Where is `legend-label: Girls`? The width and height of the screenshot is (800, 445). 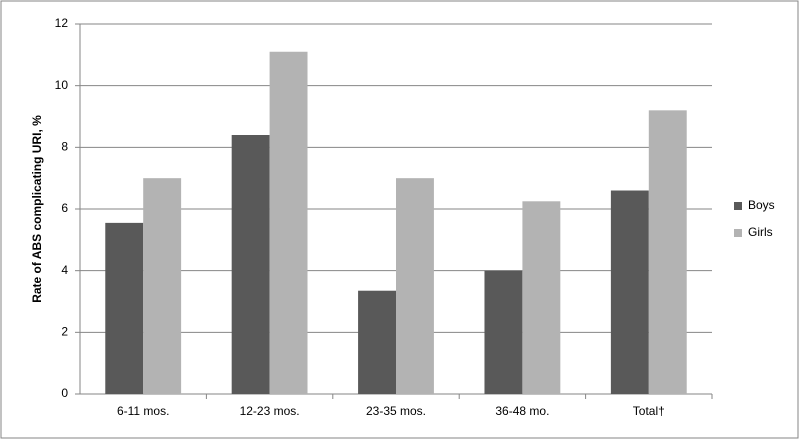
legend-label: Girls is located at coordinates (760, 232).